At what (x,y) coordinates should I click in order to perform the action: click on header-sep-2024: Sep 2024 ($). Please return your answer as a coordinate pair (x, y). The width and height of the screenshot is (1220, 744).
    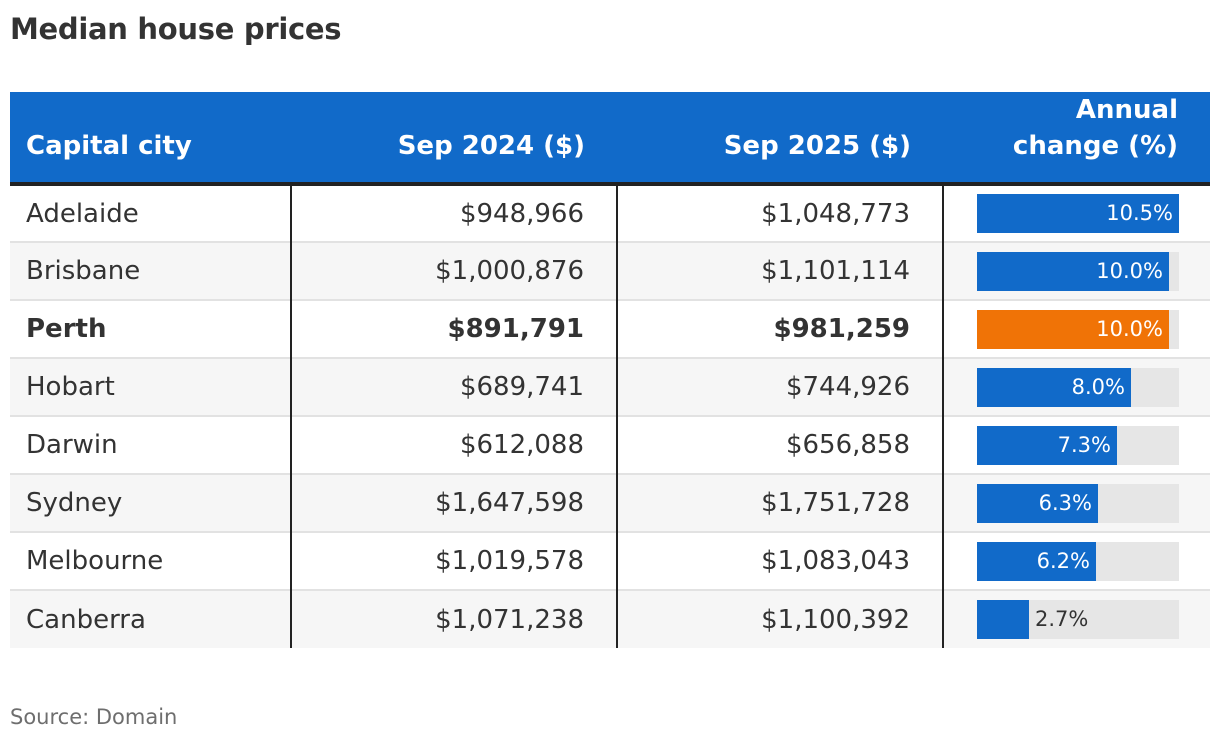
    Looking at the image, I should click on (454, 139).